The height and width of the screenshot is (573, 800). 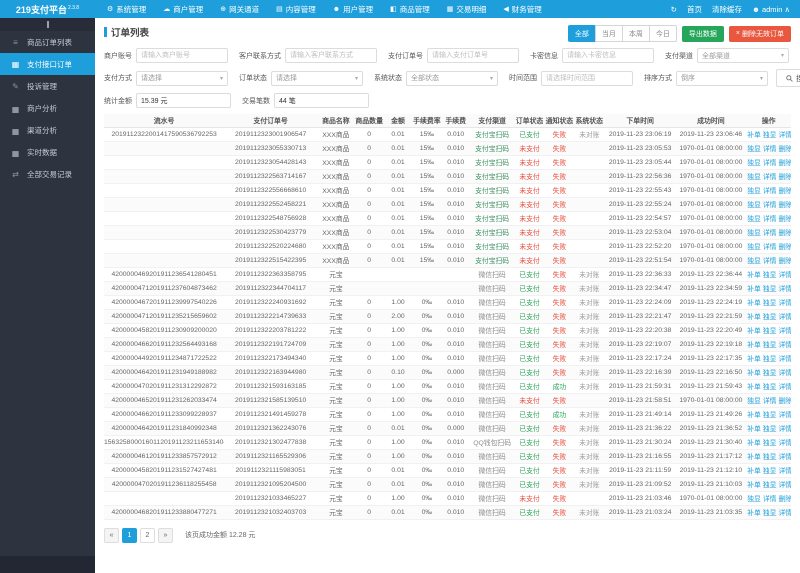 What do you see at coordinates (635, 33) in the screenshot?
I see `range-button-本周: 本周` at bounding box center [635, 33].